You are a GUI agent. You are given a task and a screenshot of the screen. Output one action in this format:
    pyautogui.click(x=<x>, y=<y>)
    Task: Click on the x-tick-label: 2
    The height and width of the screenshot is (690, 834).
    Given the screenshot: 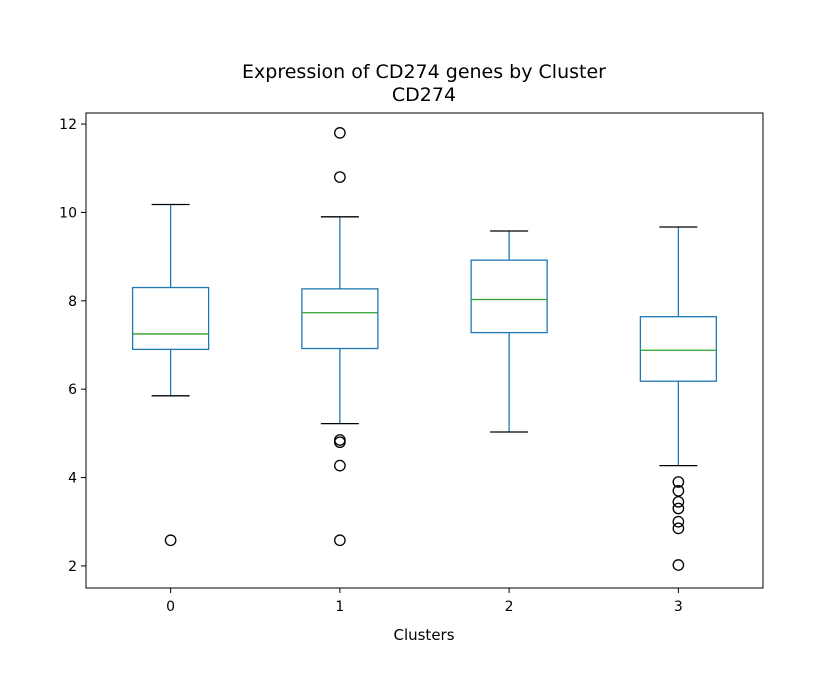 What is the action you would take?
    pyautogui.click(x=509, y=607)
    